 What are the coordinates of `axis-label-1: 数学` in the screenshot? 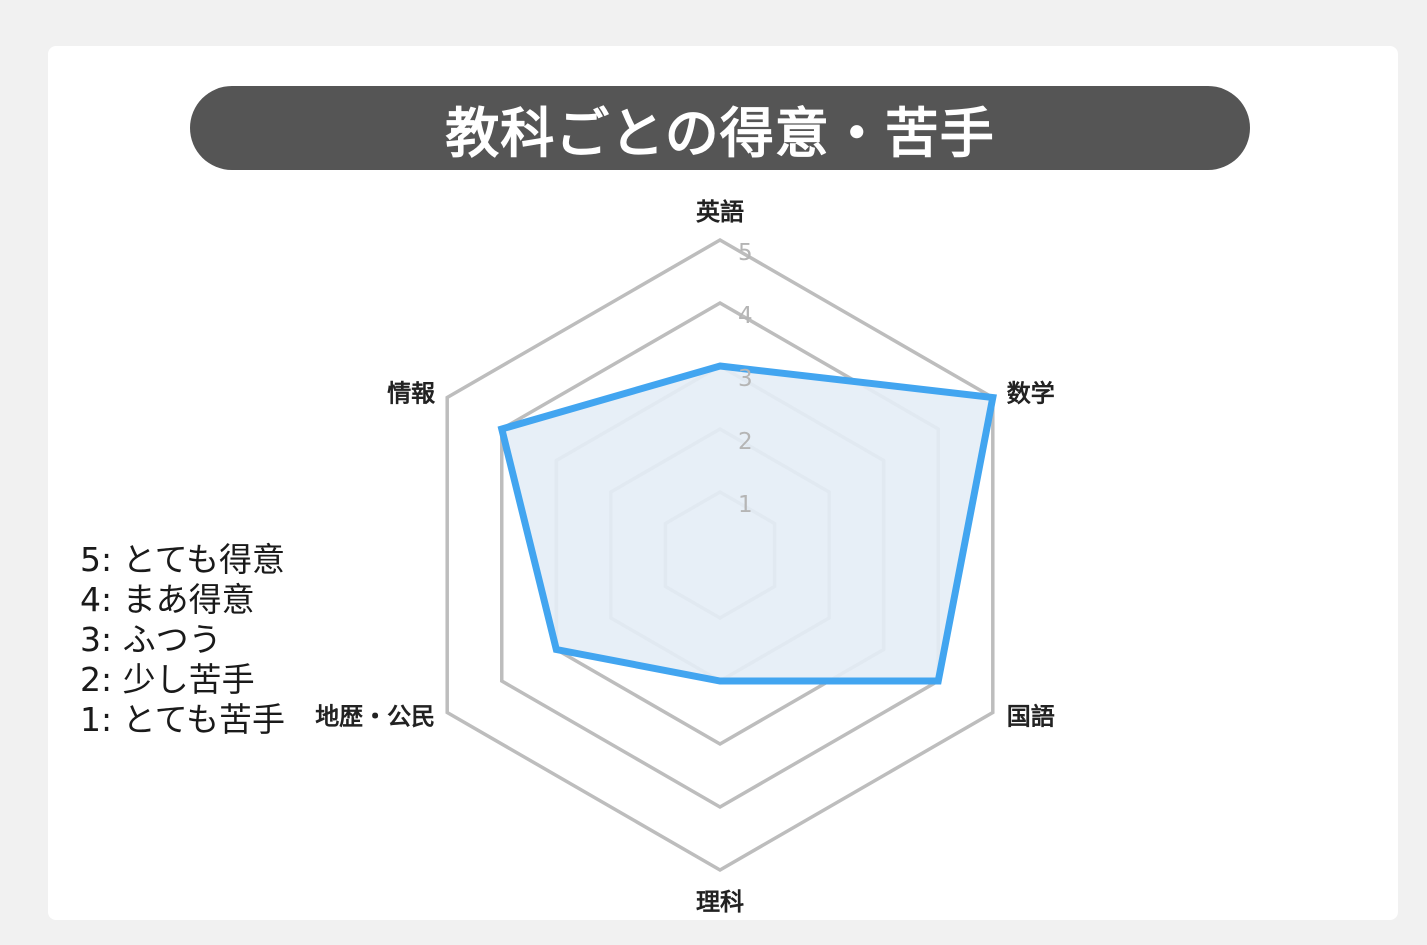 It's located at (1031, 394).